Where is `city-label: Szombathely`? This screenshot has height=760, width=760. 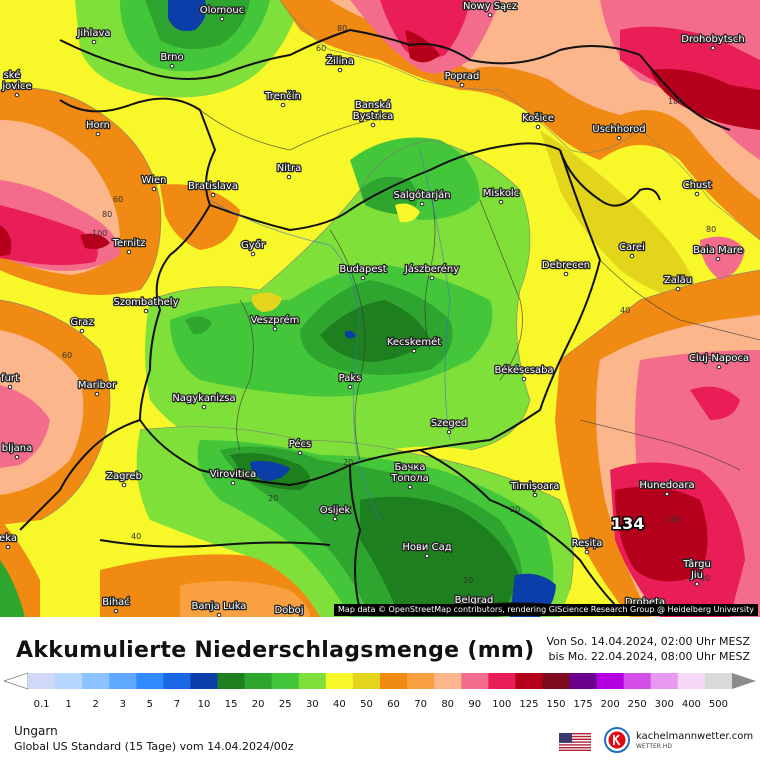 city-label: Szombathely is located at coordinates (145, 302).